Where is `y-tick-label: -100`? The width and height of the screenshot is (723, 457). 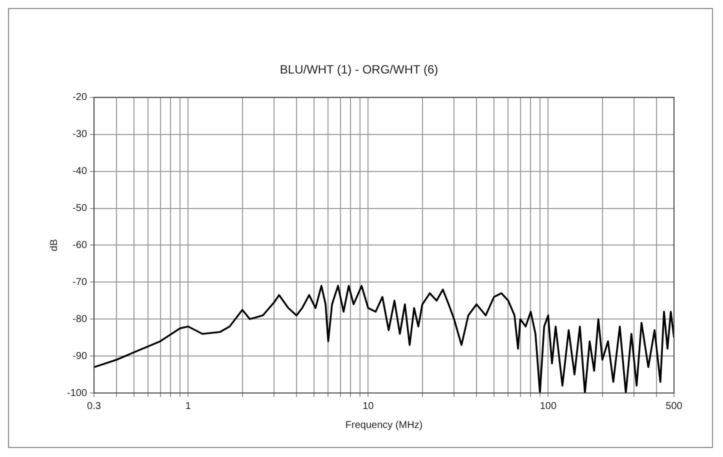 y-tick-label: -100 is located at coordinates (77, 393).